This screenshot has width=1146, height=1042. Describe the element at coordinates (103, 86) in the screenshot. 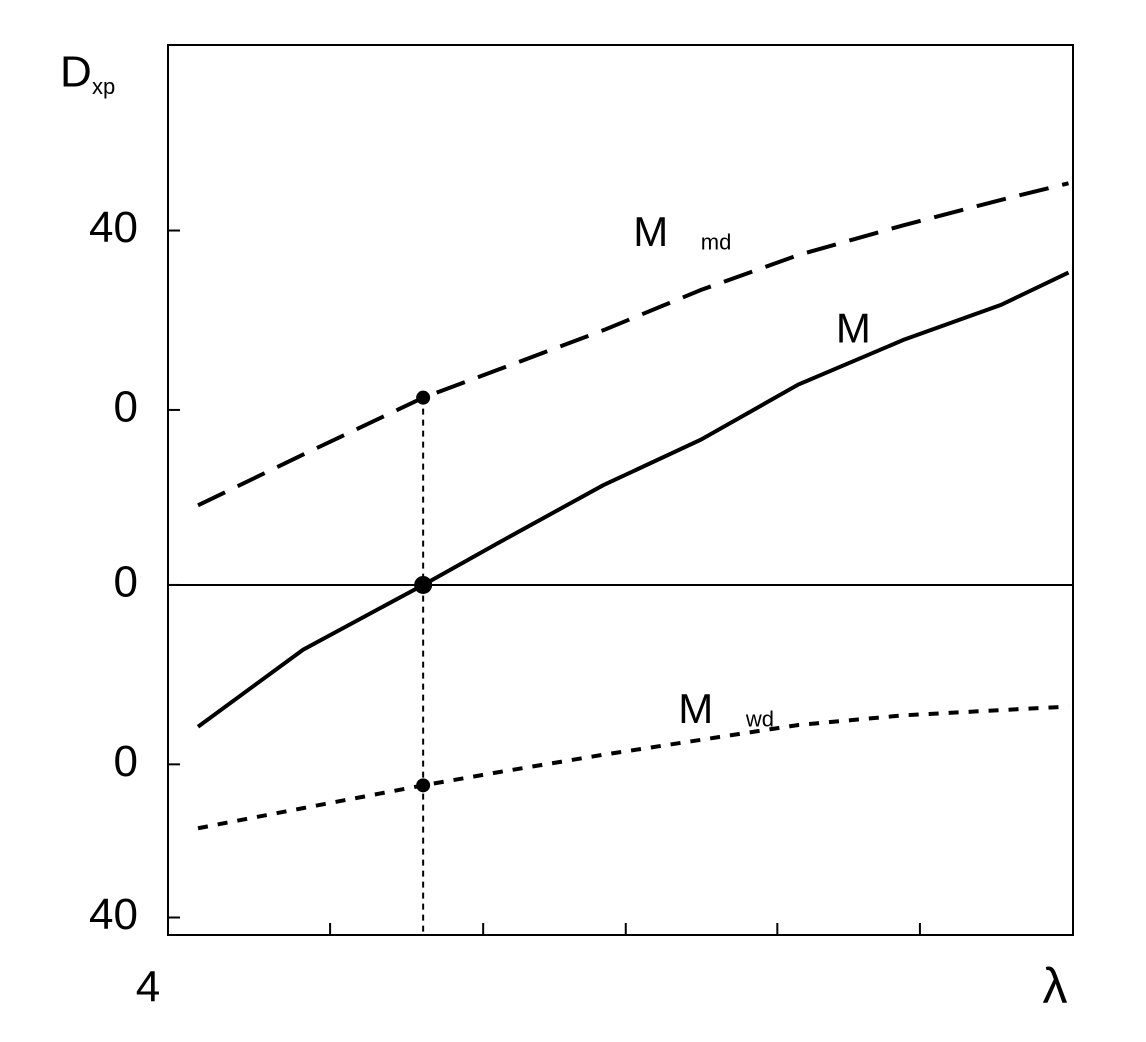

I see `y-axis-label-sub: xp` at that location.